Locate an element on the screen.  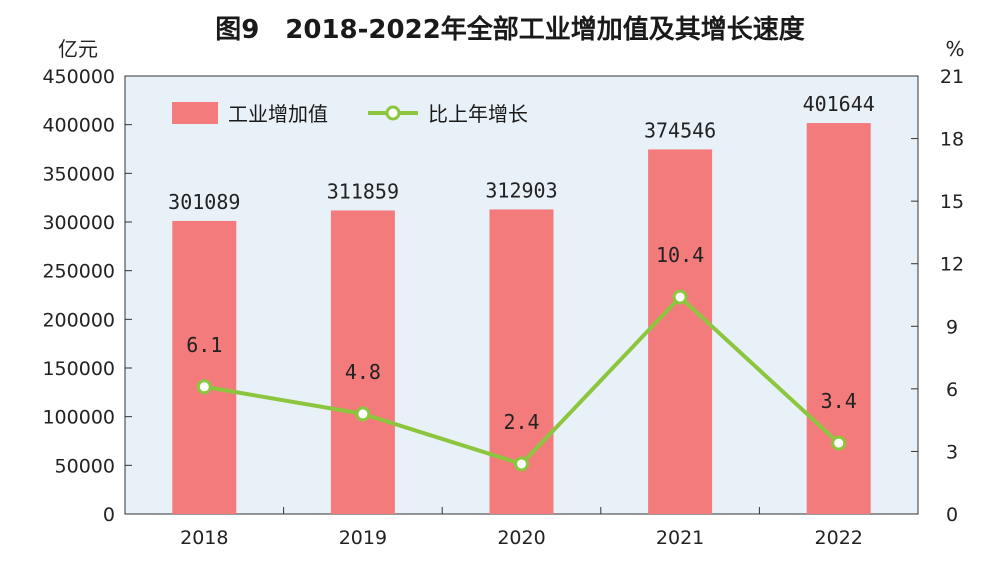
right-tick-label: 9 is located at coordinates (952, 327).